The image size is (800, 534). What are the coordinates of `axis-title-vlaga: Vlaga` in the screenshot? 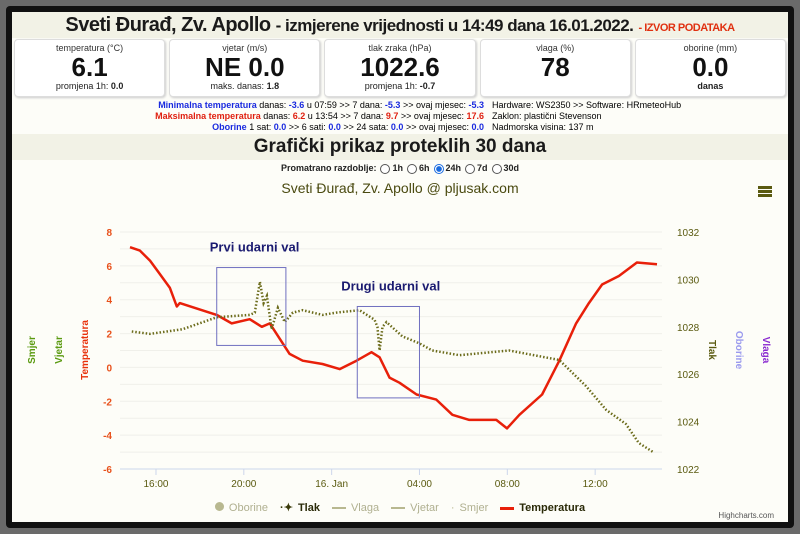 It's located at (765, 350).